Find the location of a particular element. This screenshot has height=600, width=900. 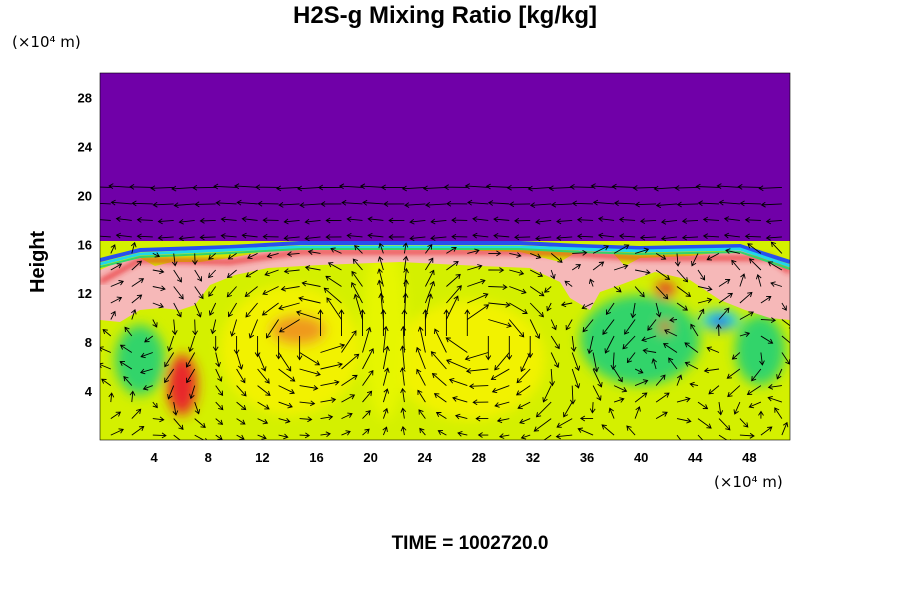

chart-title: H2S-g Mixing Ratio [kg/kg] is located at coordinates (444, 15).